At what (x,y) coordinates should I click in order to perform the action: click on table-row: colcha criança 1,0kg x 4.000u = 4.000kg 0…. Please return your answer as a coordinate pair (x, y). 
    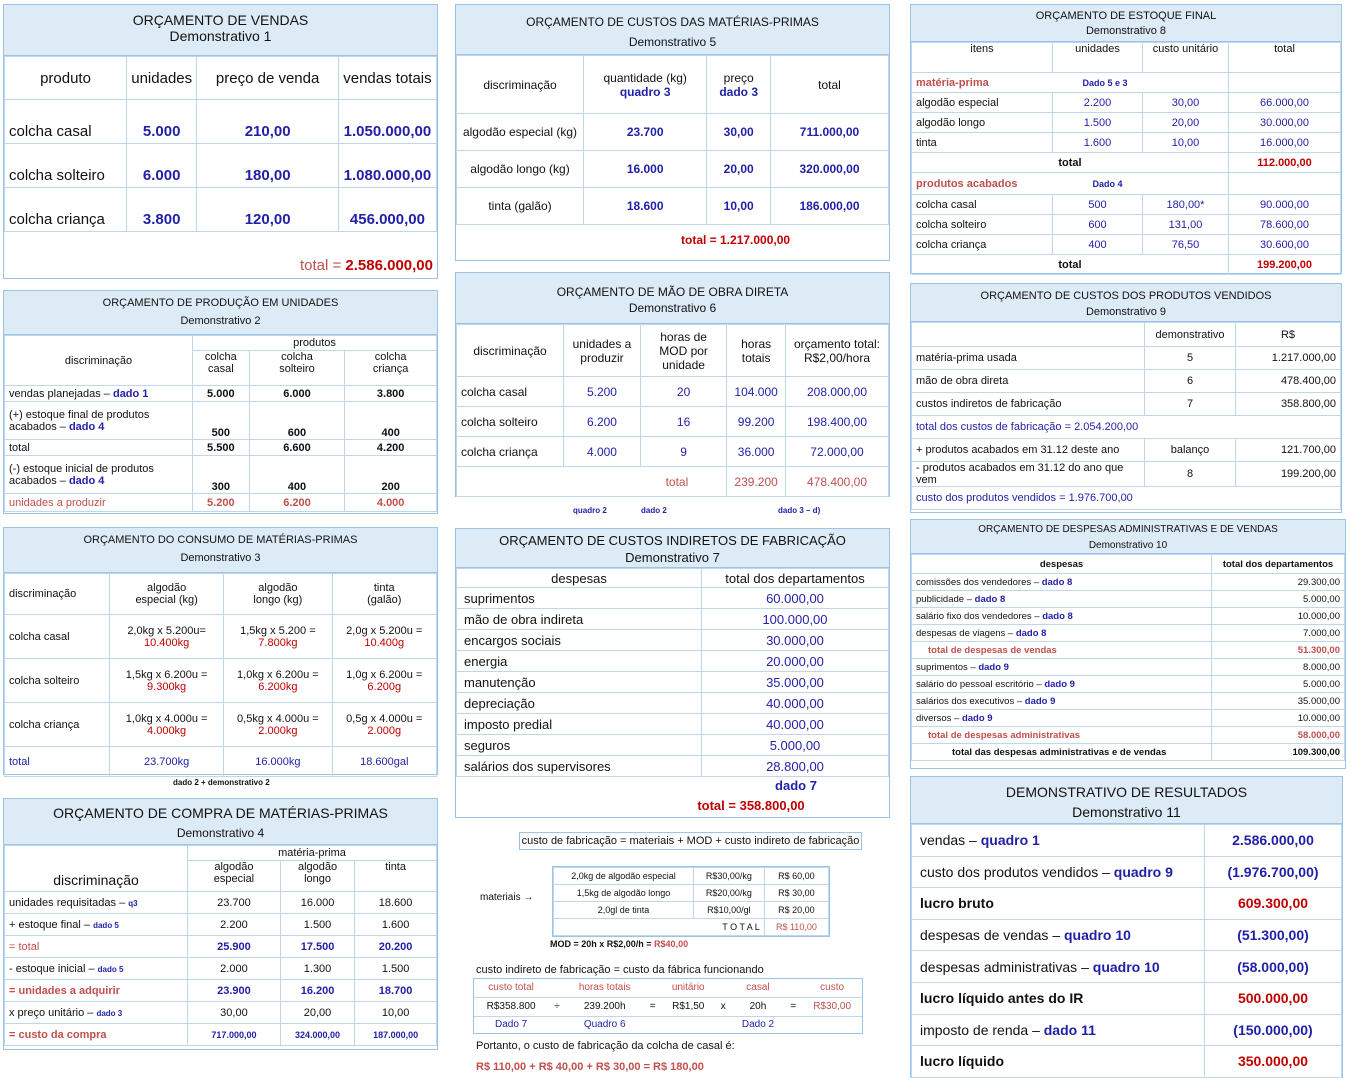
    Looking at the image, I should click on (221, 724).